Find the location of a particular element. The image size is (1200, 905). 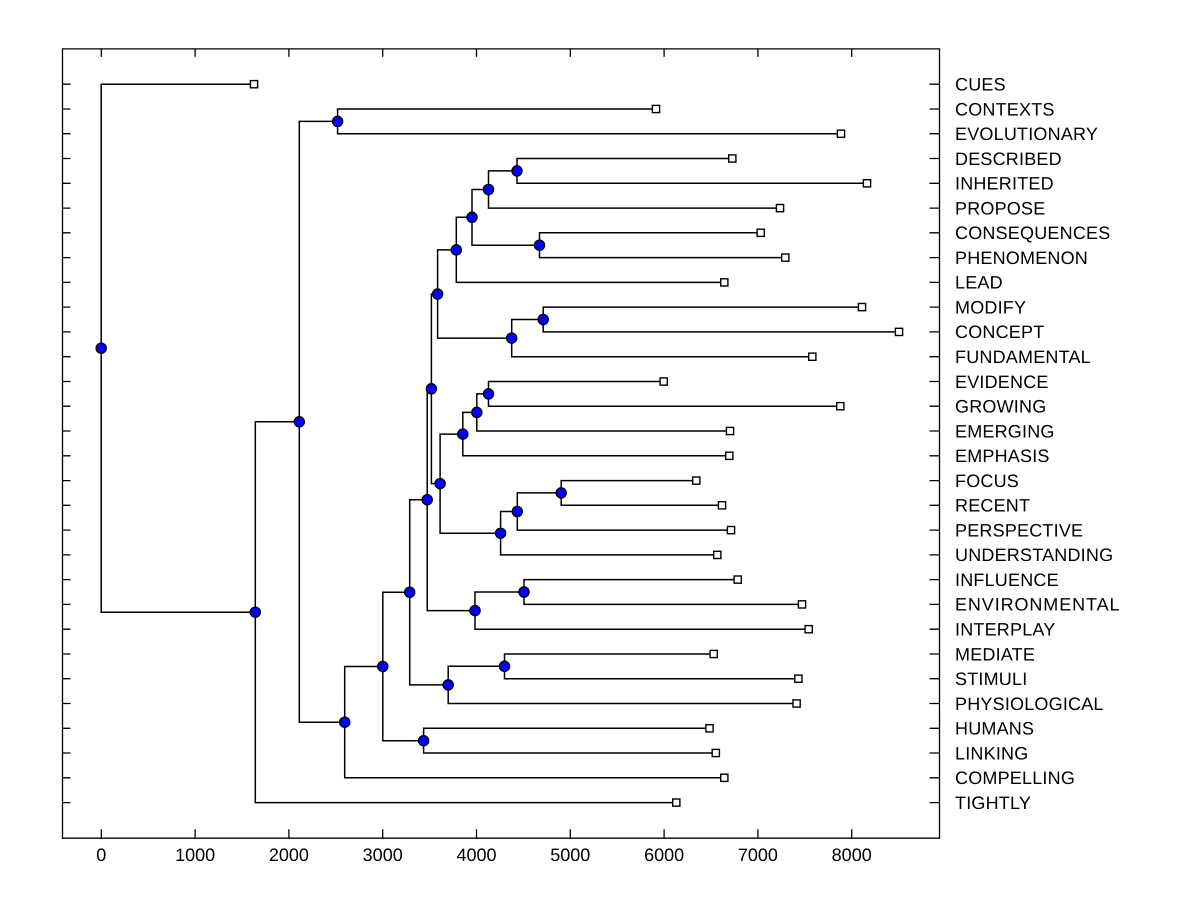

svg-text: INTERPLAY is located at coordinates (1005, 630).